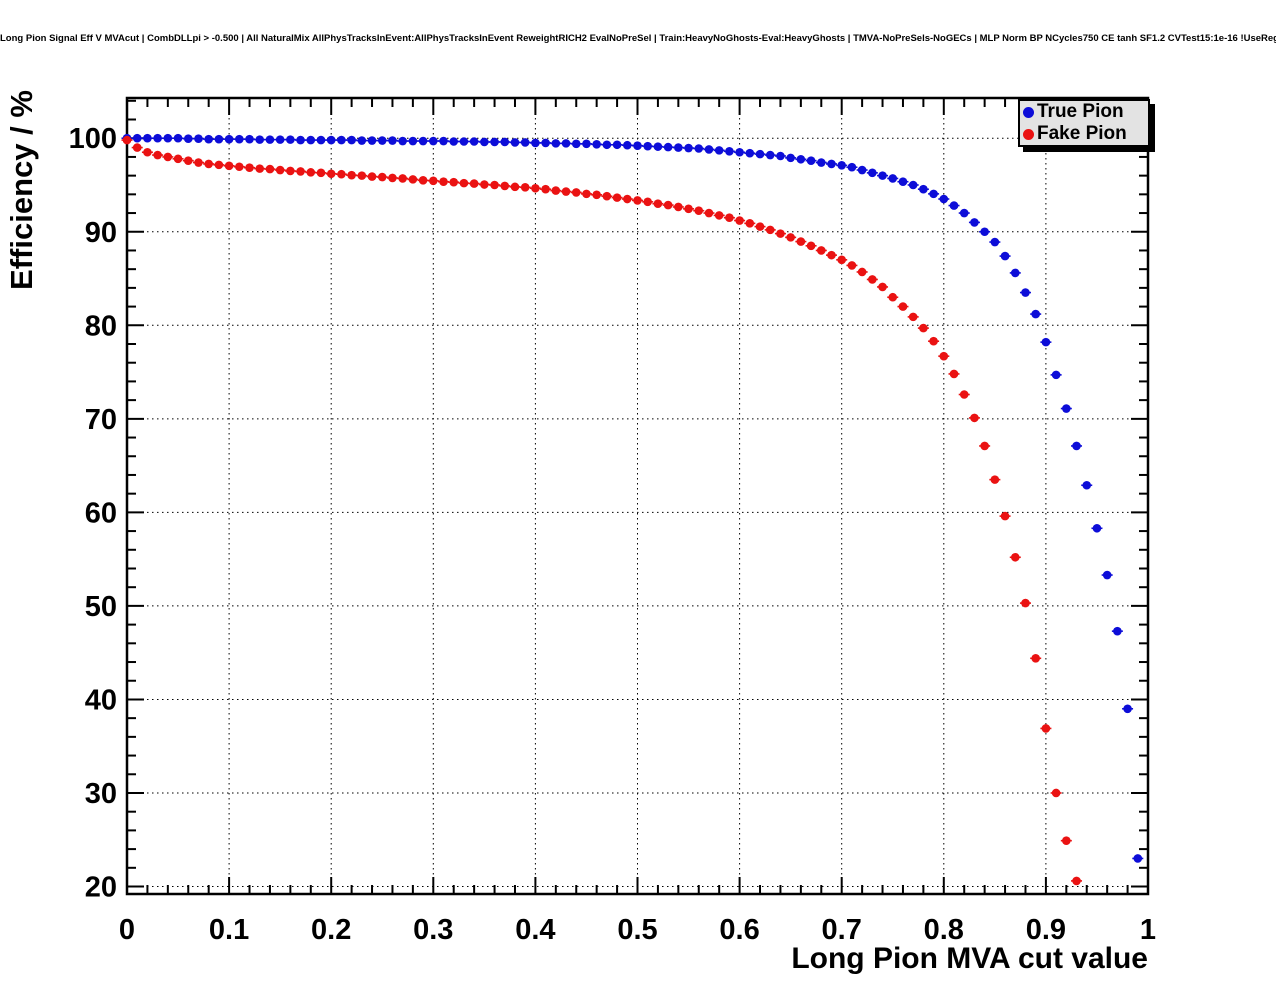 This screenshot has height=996, width=1276. What do you see at coordinates (1080, 111) in the screenshot?
I see `legend-label-true-pion: True Pion` at bounding box center [1080, 111].